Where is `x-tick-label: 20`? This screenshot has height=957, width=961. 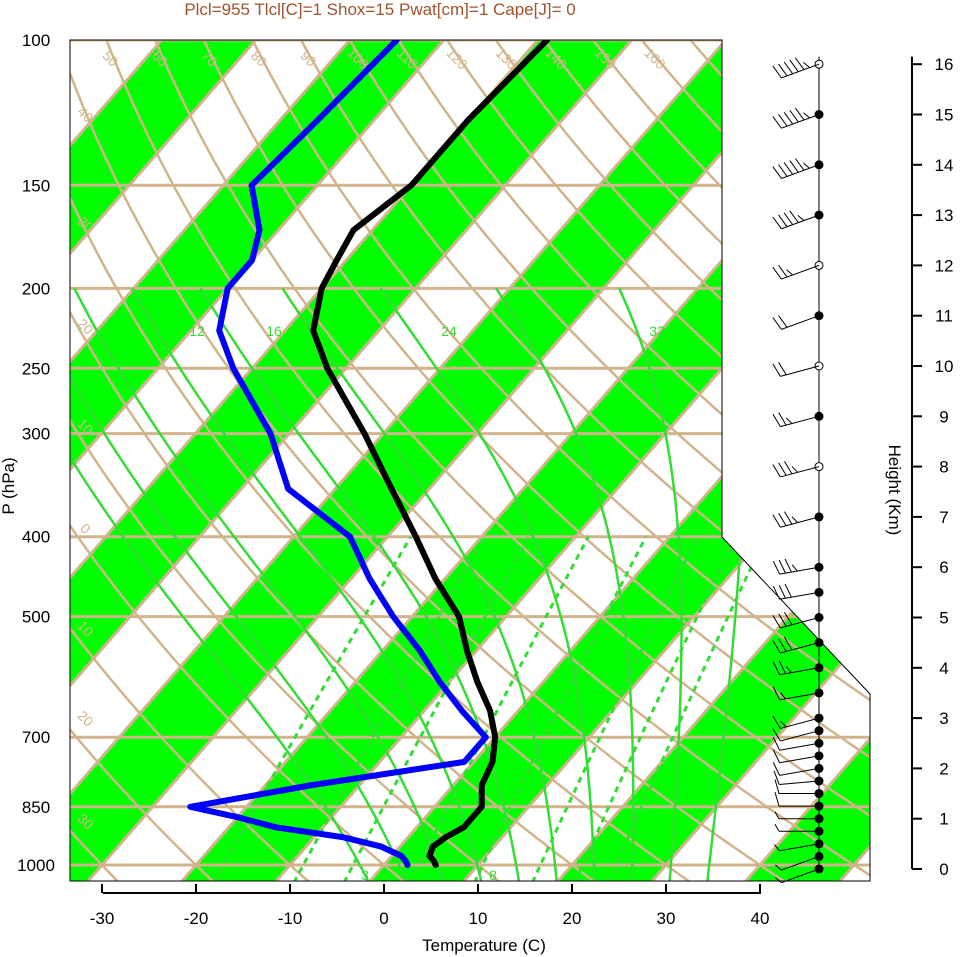
x-tick-label: 20 is located at coordinates (572, 918).